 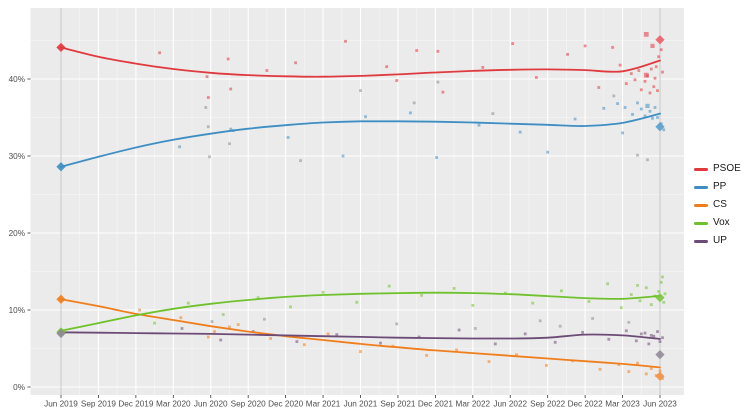 I want to click on x-tick-label: Dec 2022, so click(x=585, y=404).